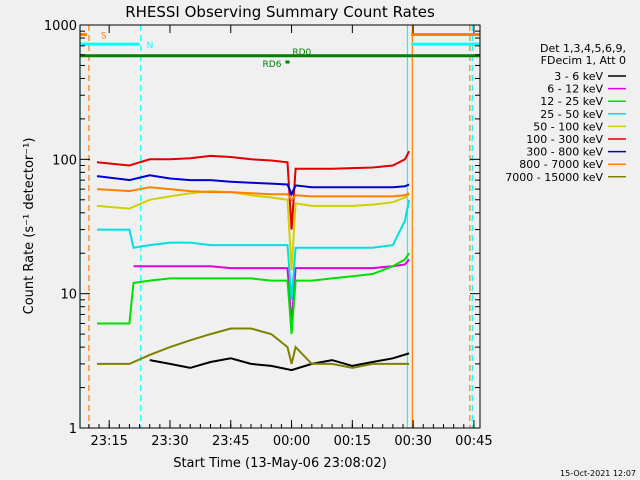 The height and width of the screenshot is (480, 640). Describe the element at coordinates (230, 441) in the screenshot. I see `x-tick-label-2: 23:45` at that location.